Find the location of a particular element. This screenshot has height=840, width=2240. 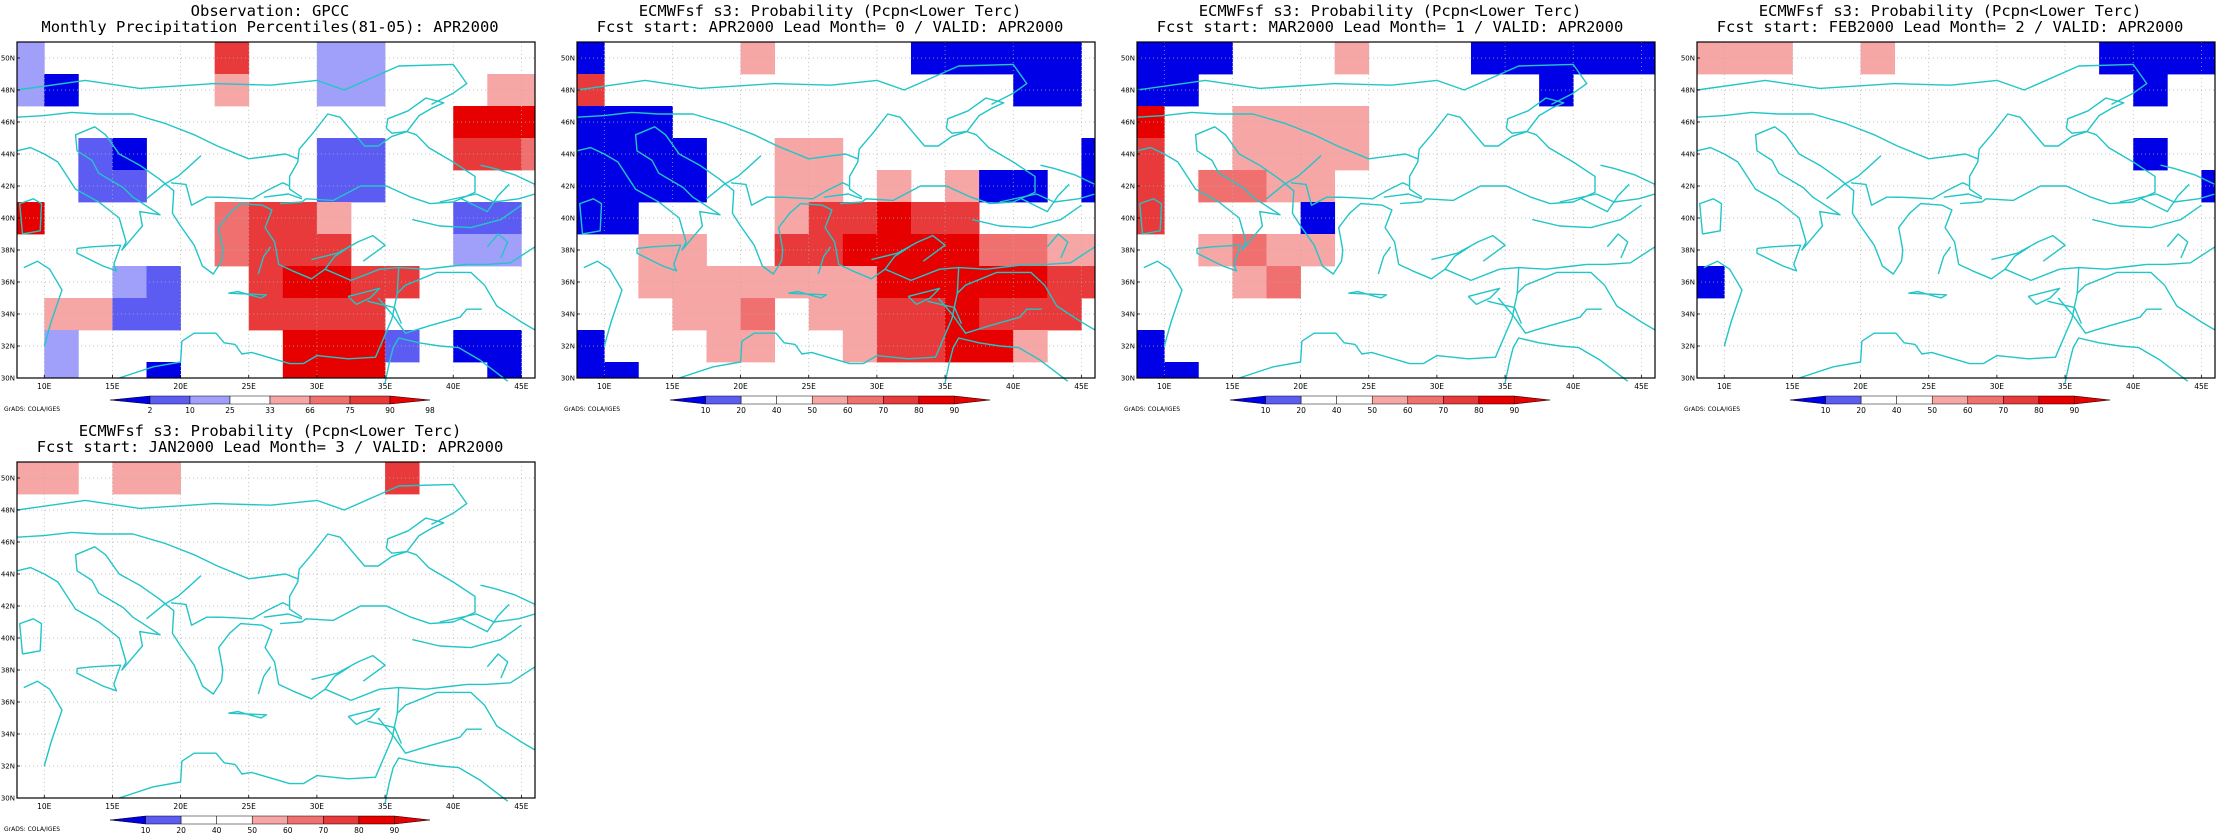

colorbar-label: 60 is located at coordinates (1408, 410).